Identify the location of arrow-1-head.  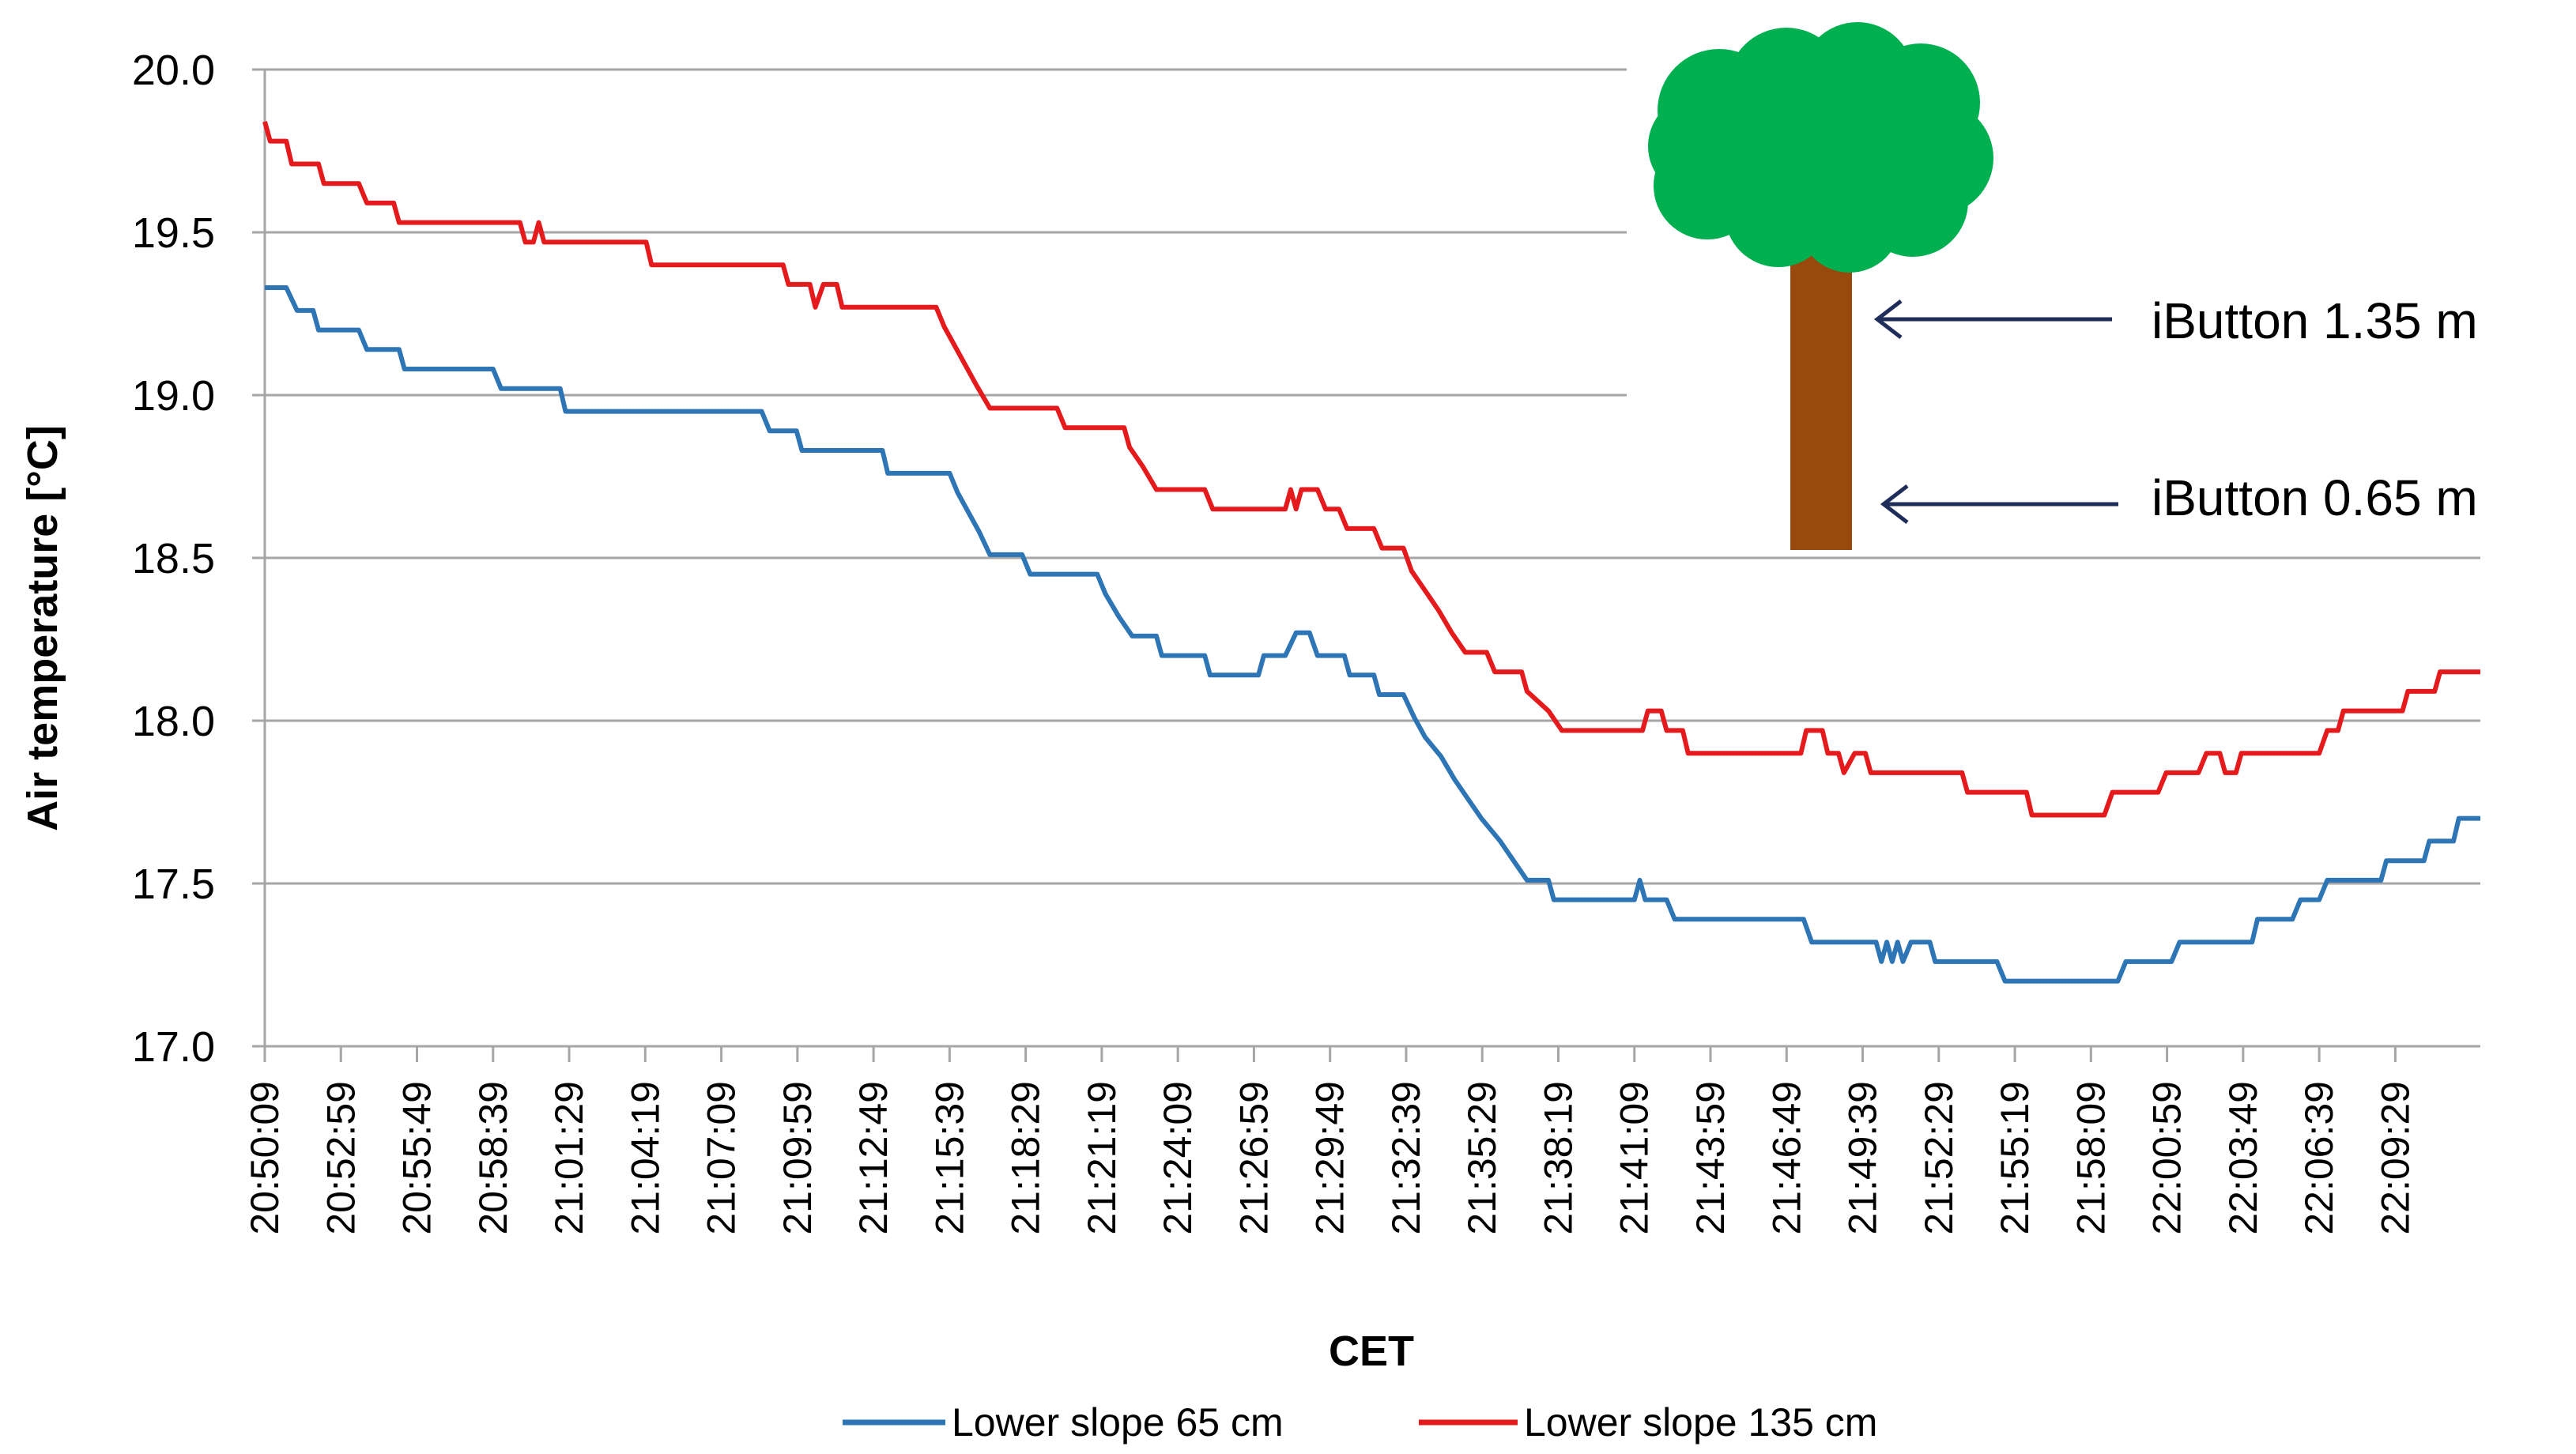
(1888, 319).